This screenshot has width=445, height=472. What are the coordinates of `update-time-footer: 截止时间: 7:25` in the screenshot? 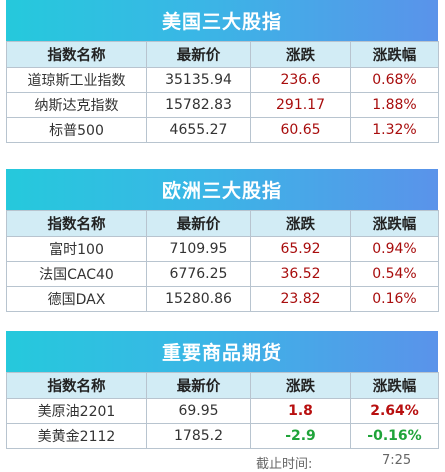 It's located at (222, 461).